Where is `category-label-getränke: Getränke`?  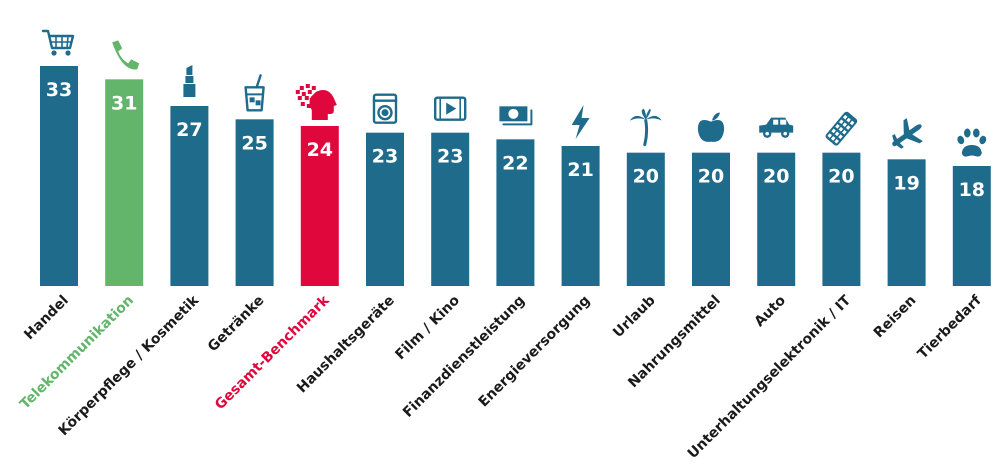
category-label-getränke: Getränke is located at coordinates (236, 324).